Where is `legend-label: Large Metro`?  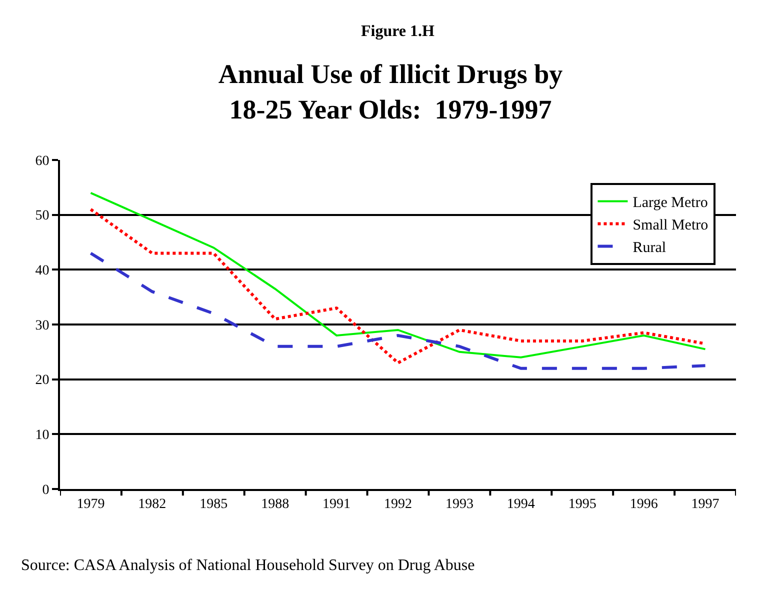 legend-label: Large Metro is located at coordinates (670, 203).